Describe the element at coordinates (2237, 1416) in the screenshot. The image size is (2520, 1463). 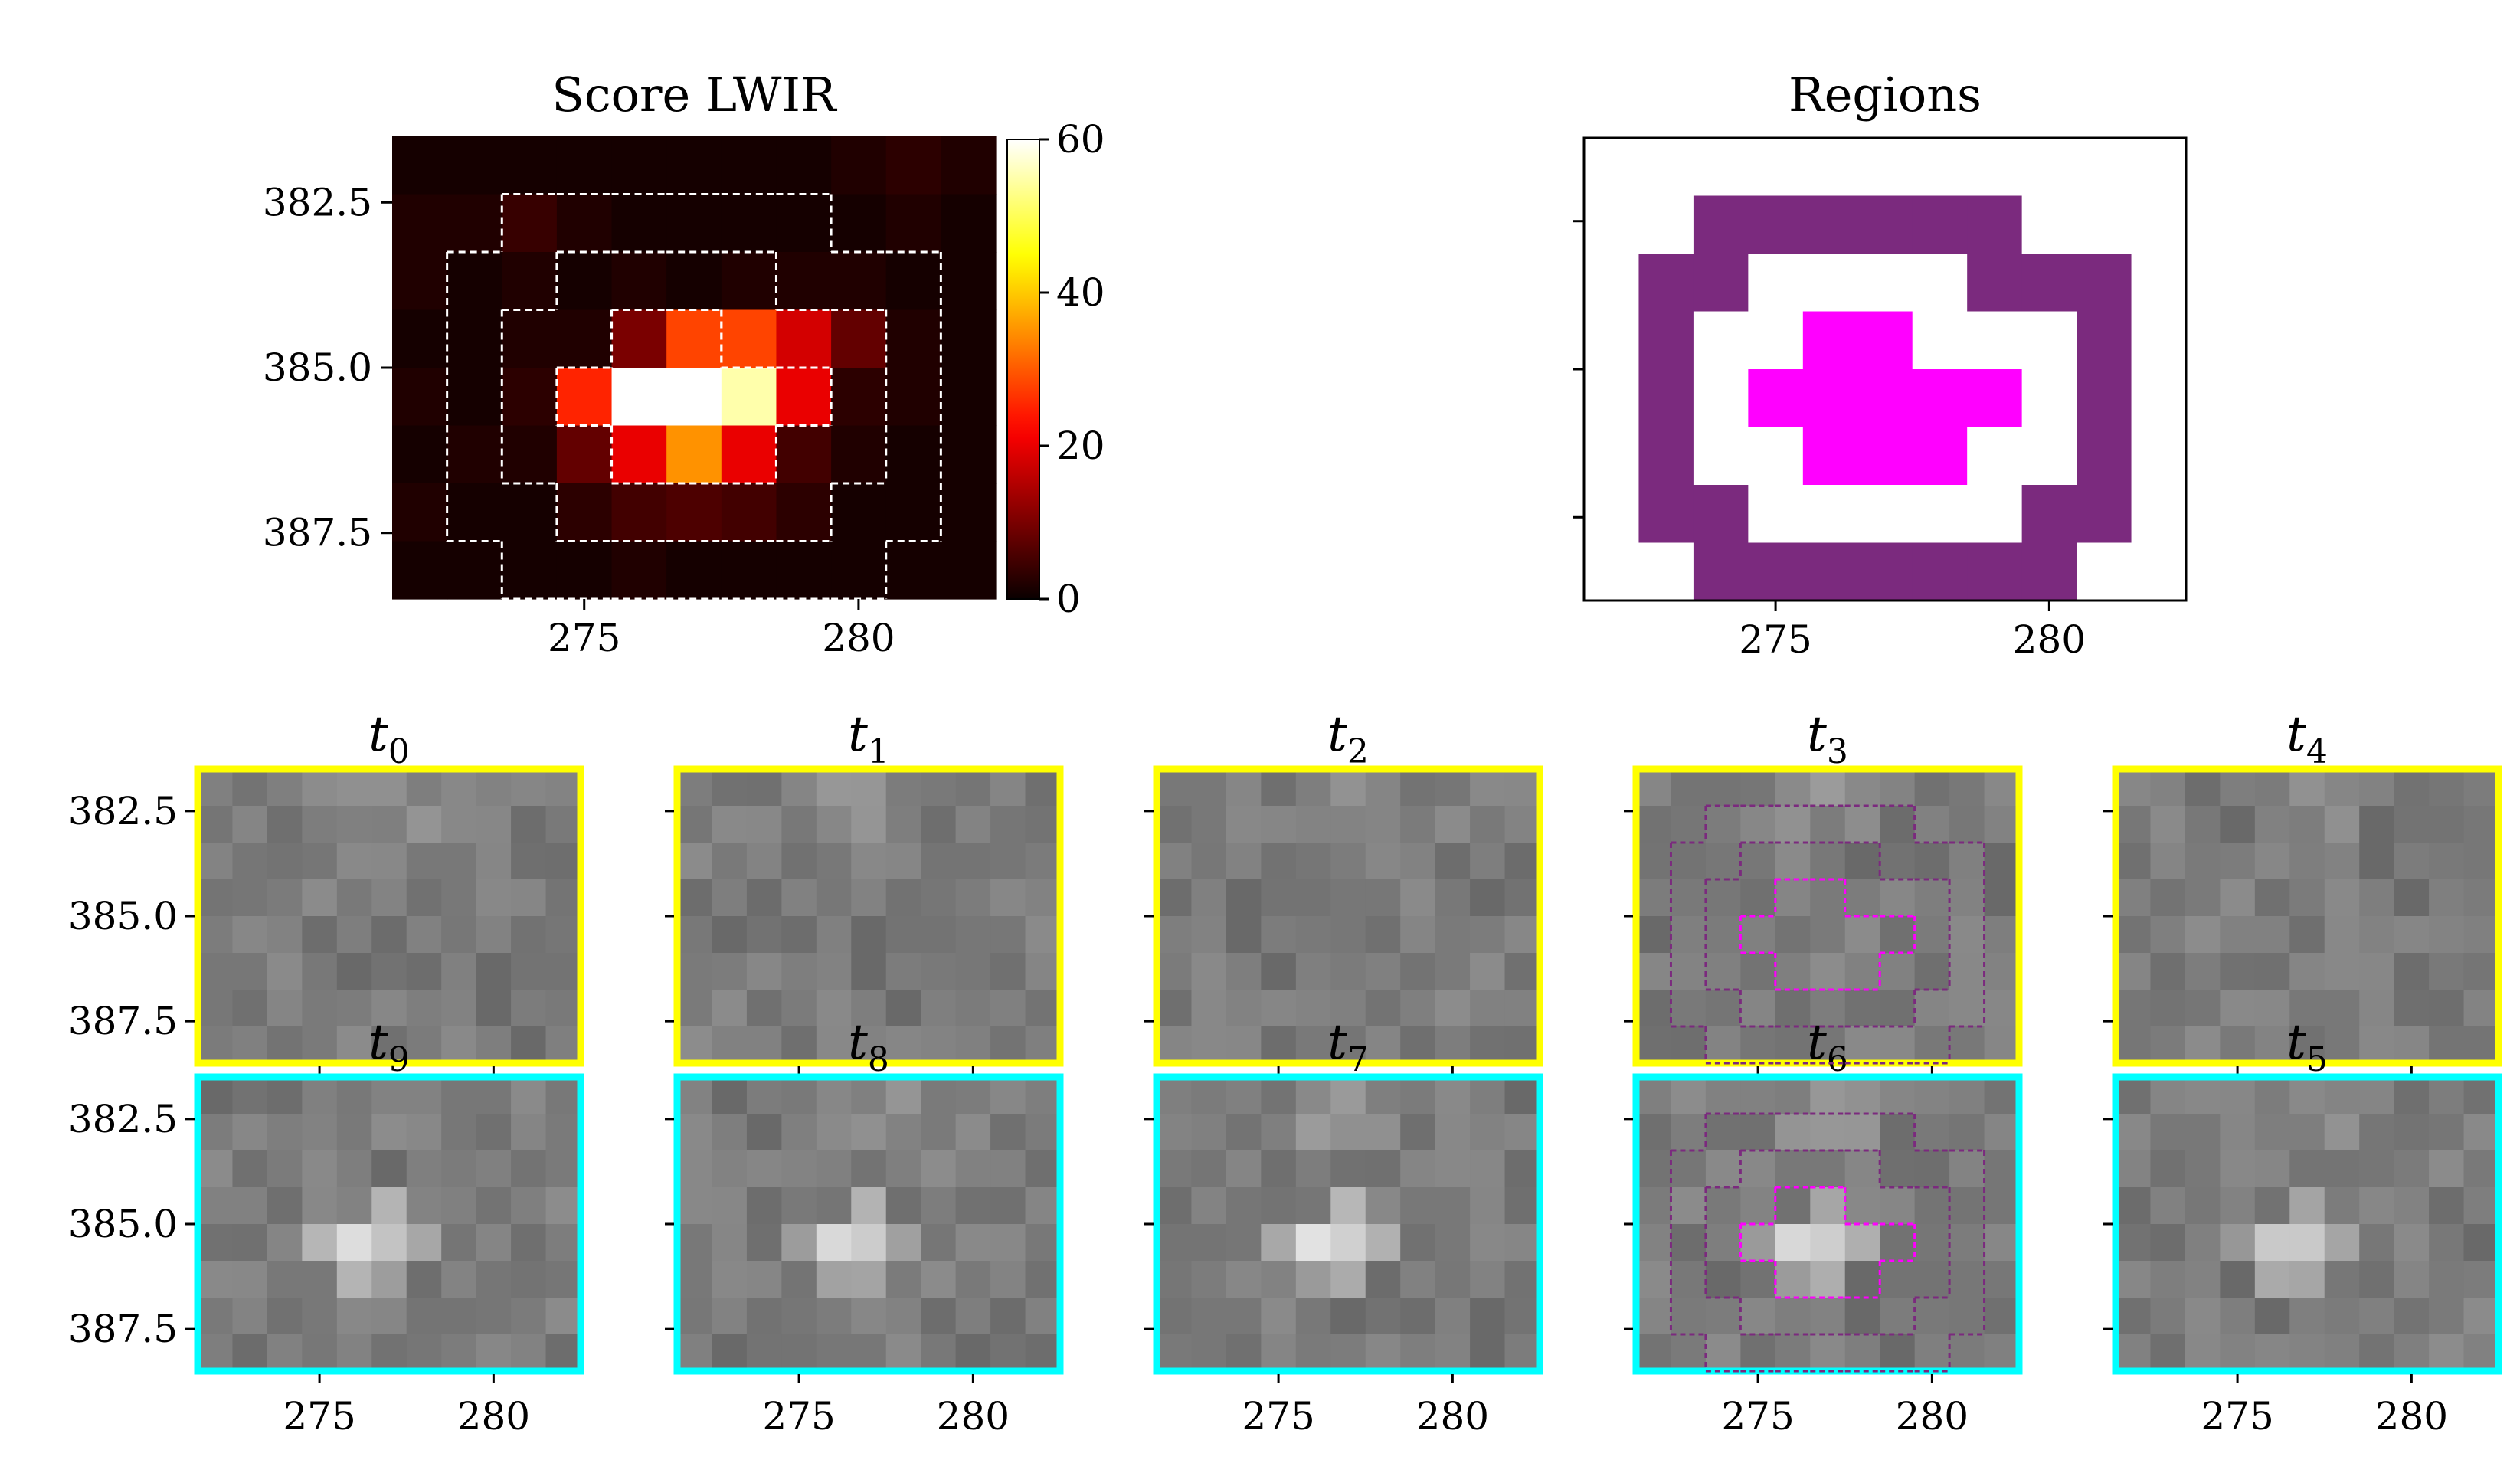
I see `frame-x-tick-label: 275` at that location.